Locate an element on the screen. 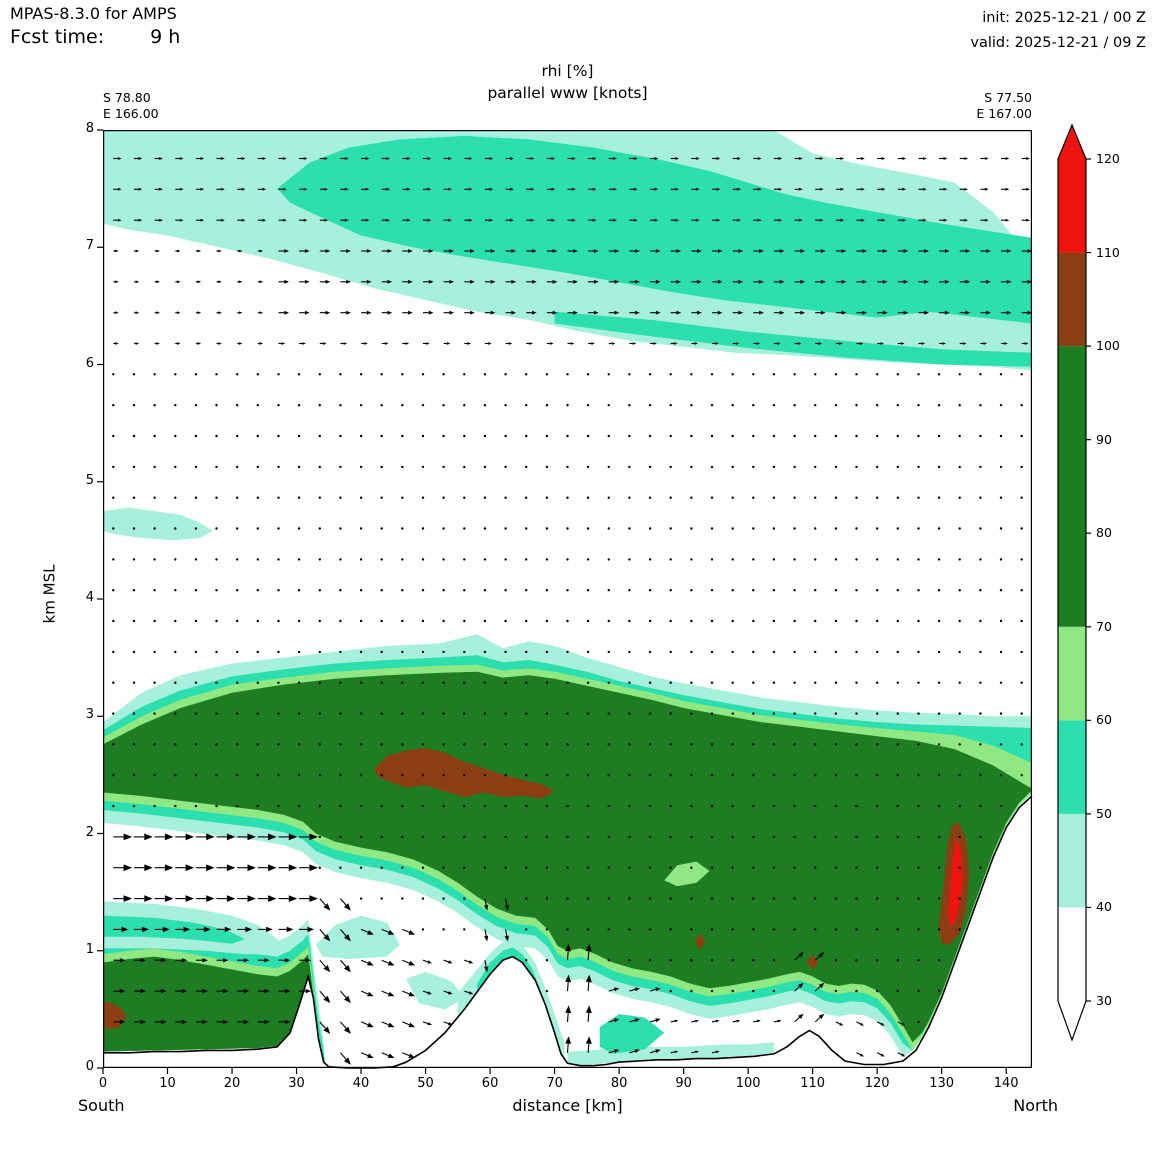 The height and width of the screenshot is (1160, 1160). colorbar-tick-label: 100 is located at coordinates (1108, 346).